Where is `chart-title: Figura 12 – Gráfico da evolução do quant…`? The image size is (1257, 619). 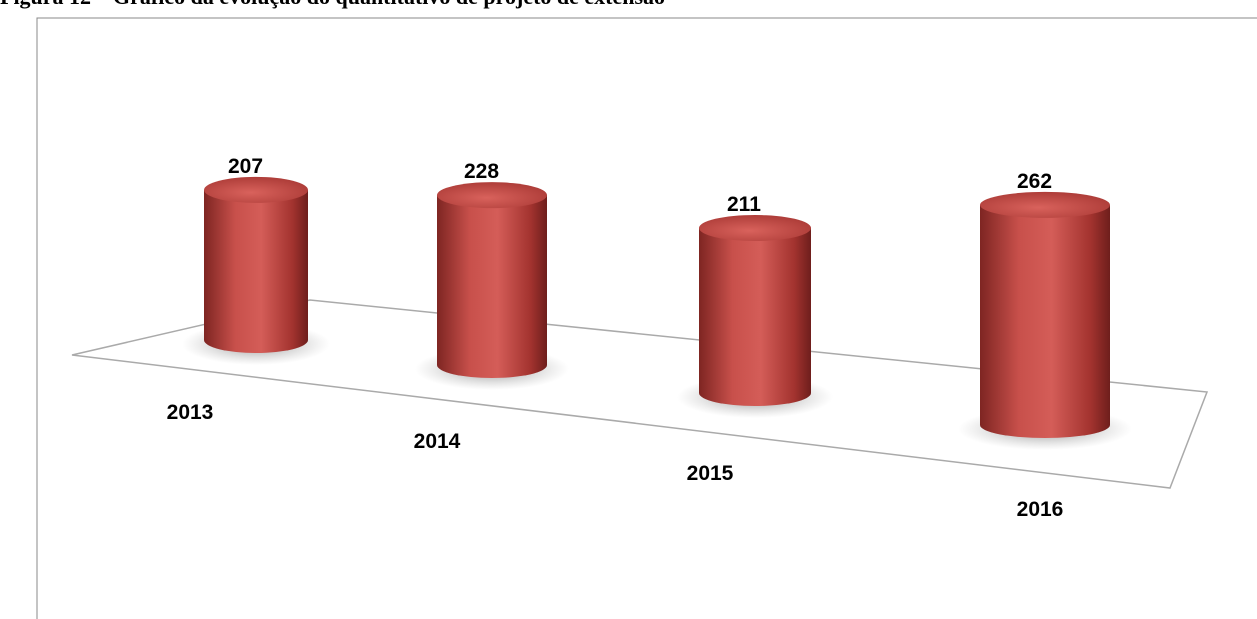 chart-title: Figura 12 – Gráfico da evolução do quant… is located at coordinates (332, 4).